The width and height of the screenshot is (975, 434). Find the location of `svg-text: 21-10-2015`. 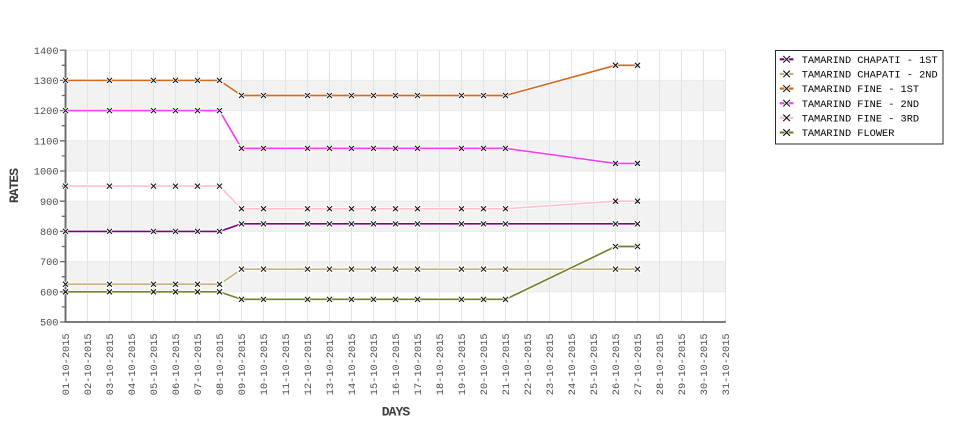

svg-text: 21-10-2015 is located at coordinates (507, 364).